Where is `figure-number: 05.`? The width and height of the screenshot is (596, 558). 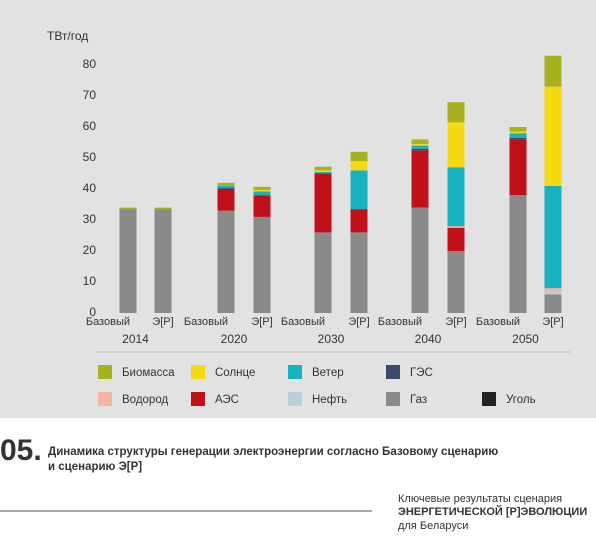
figure-number: 05. is located at coordinates (21, 450).